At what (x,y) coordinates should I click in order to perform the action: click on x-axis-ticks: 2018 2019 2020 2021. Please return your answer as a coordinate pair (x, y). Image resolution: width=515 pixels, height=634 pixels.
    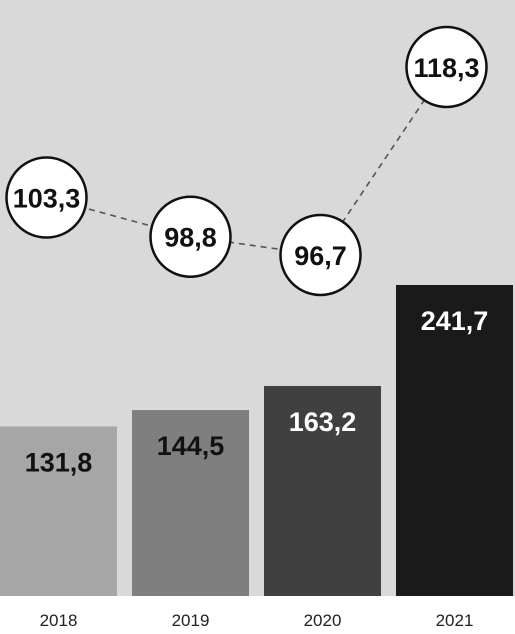
    Looking at the image, I should click on (257, 620).